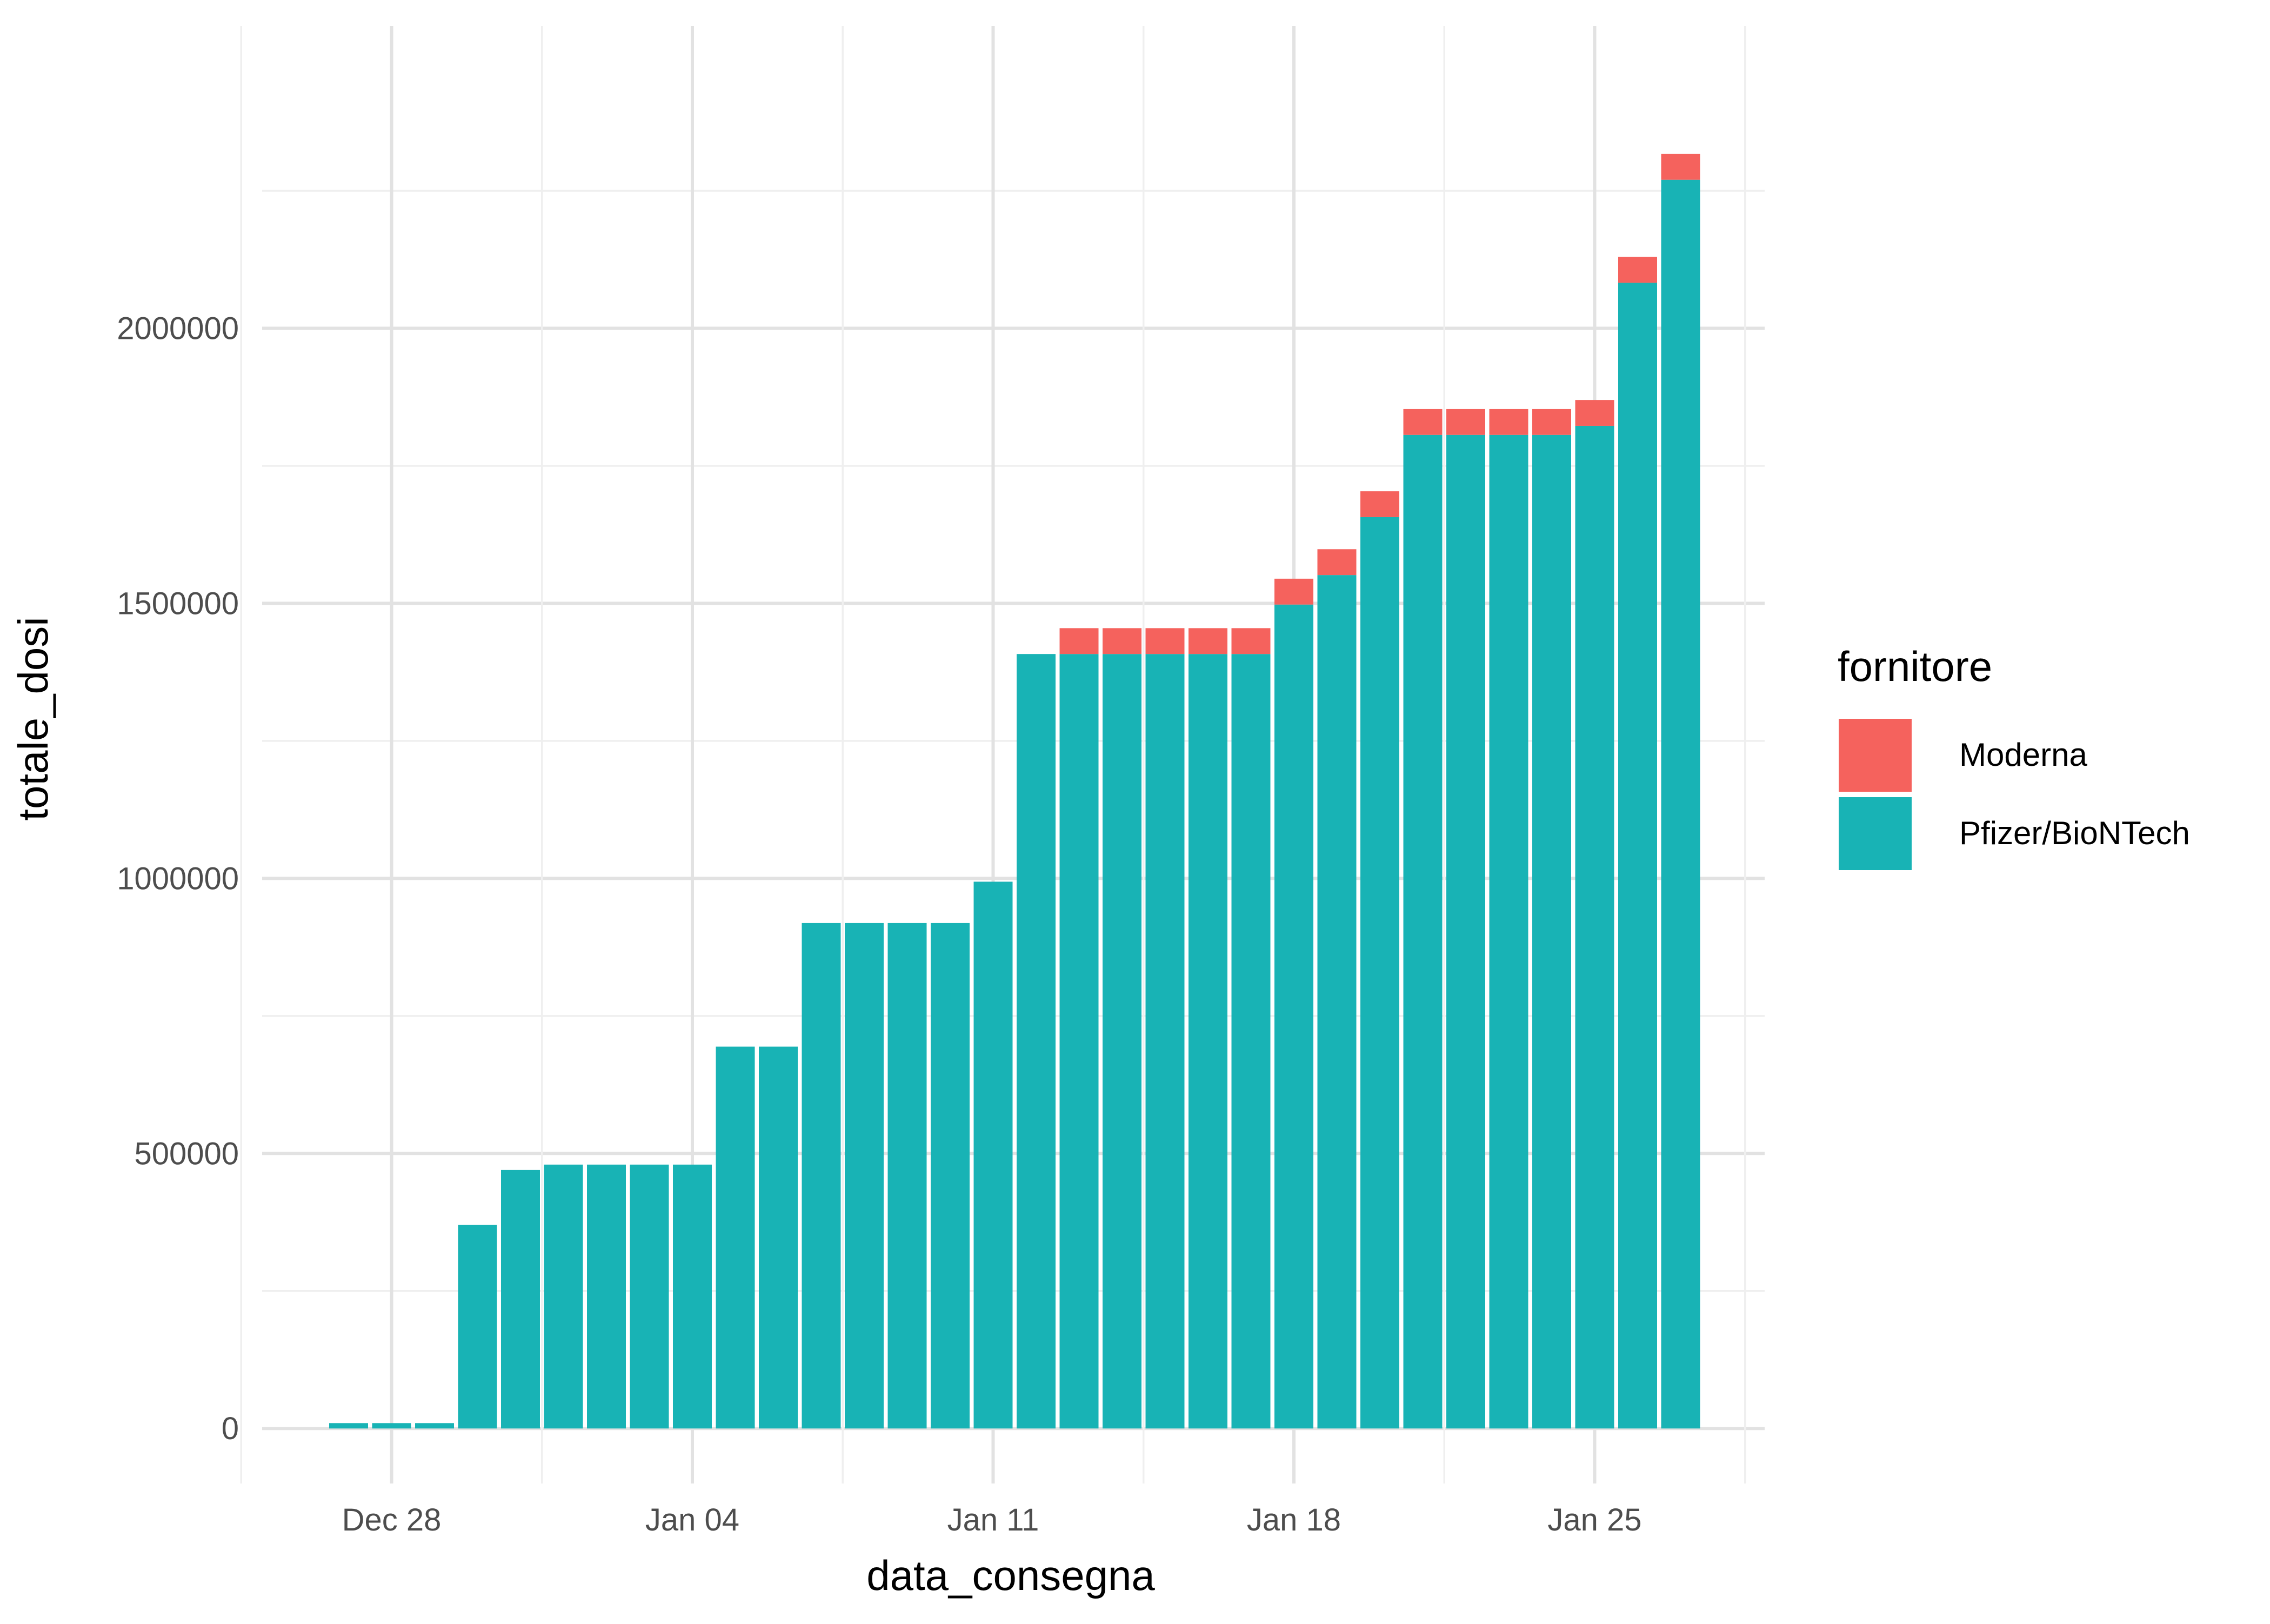 This screenshot has height=1624, width=2270. I want to click on y-tick-label: 500000, so click(186, 1153).